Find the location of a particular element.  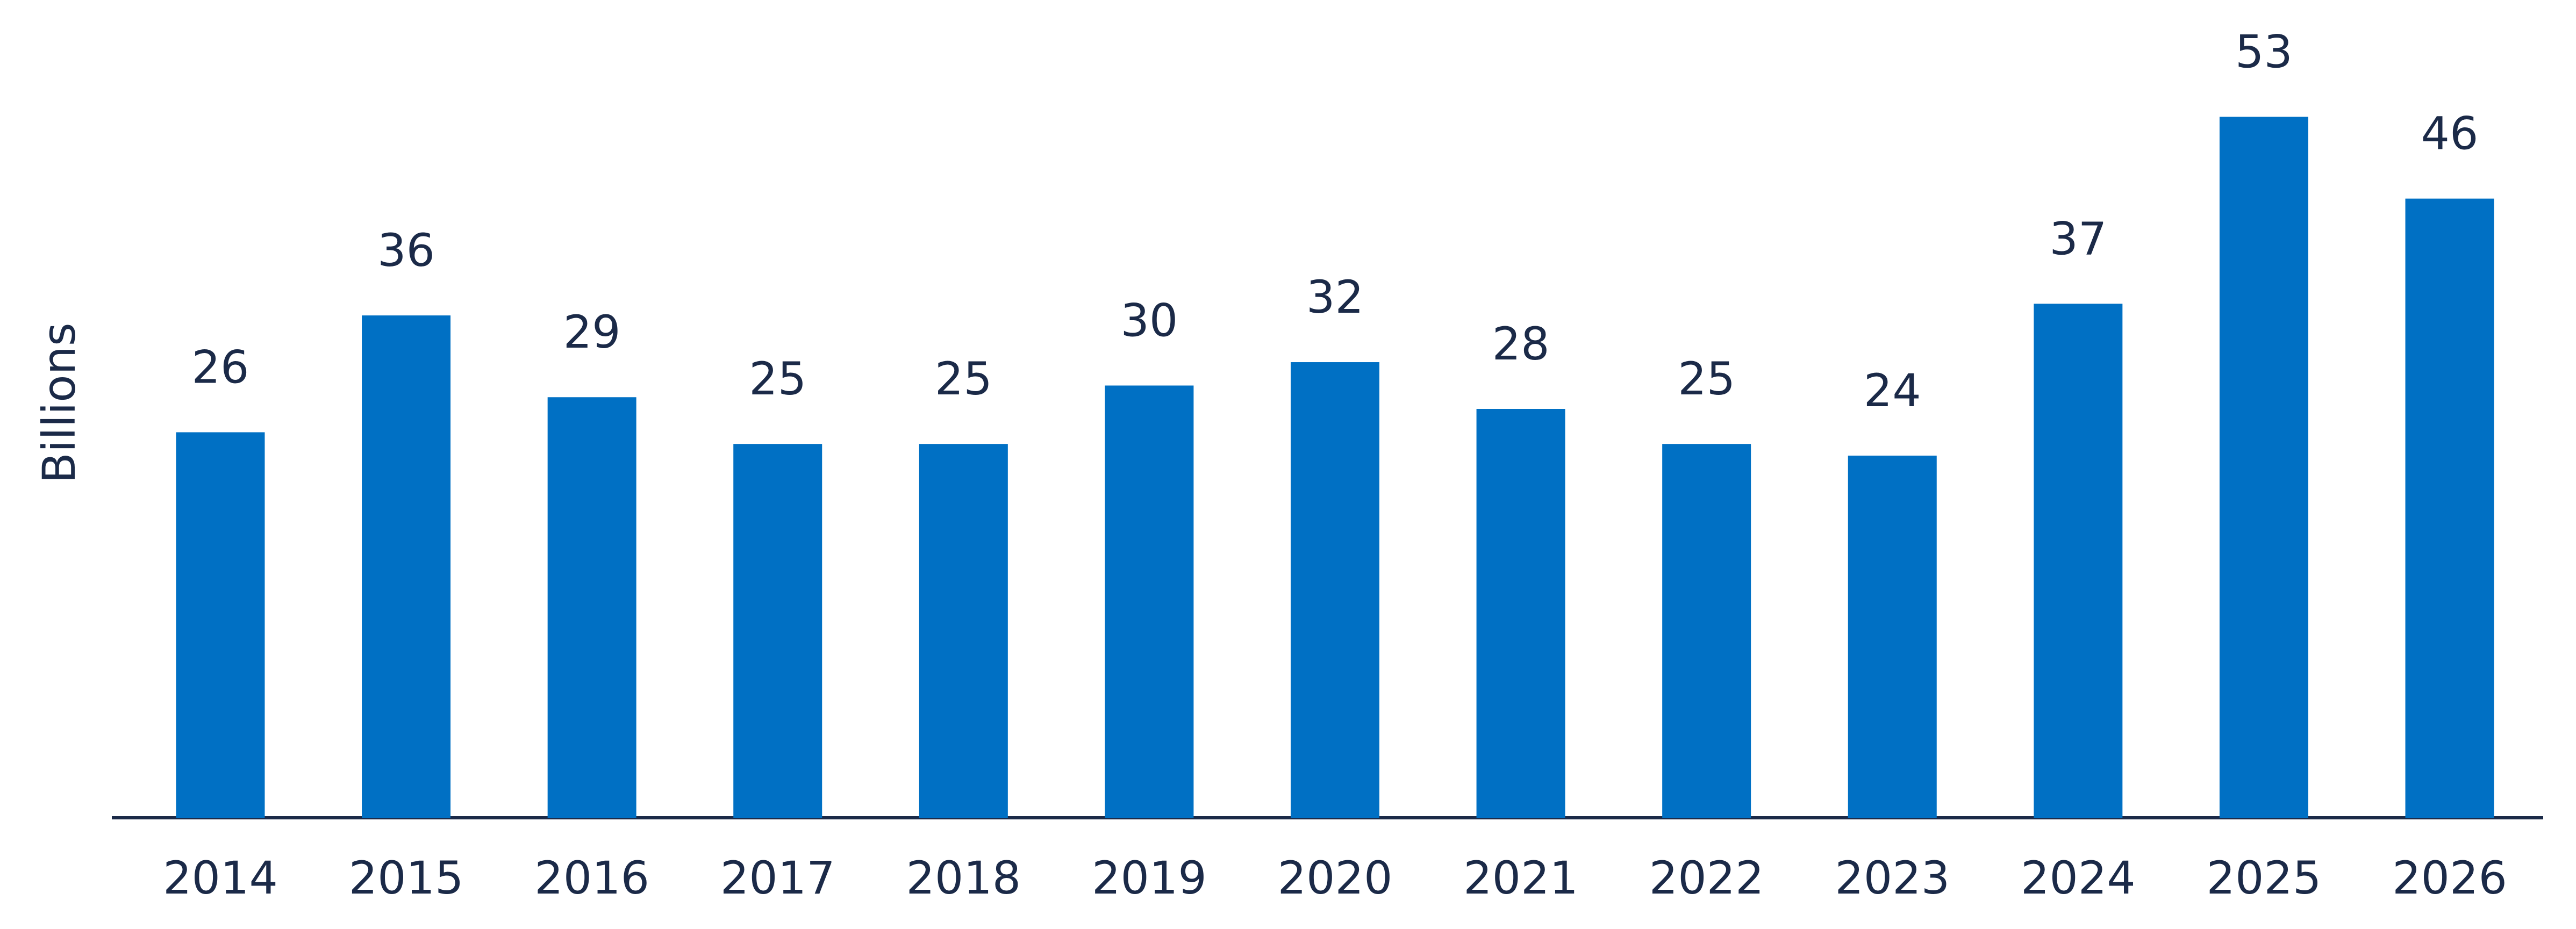

x-tick-label: 2021 is located at coordinates (1520, 878).